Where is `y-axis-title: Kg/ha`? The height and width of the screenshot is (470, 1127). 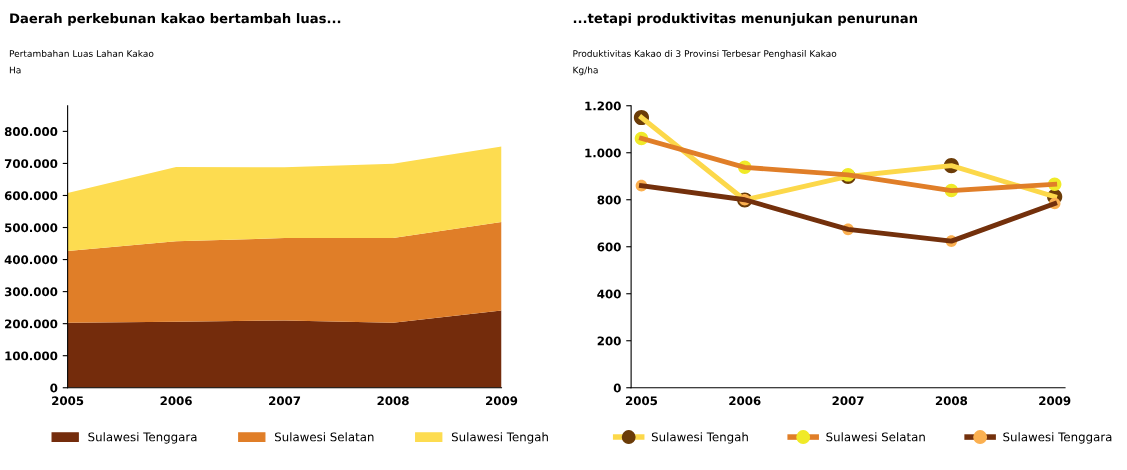 y-axis-title: Kg/ha is located at coordinates (585, 71).